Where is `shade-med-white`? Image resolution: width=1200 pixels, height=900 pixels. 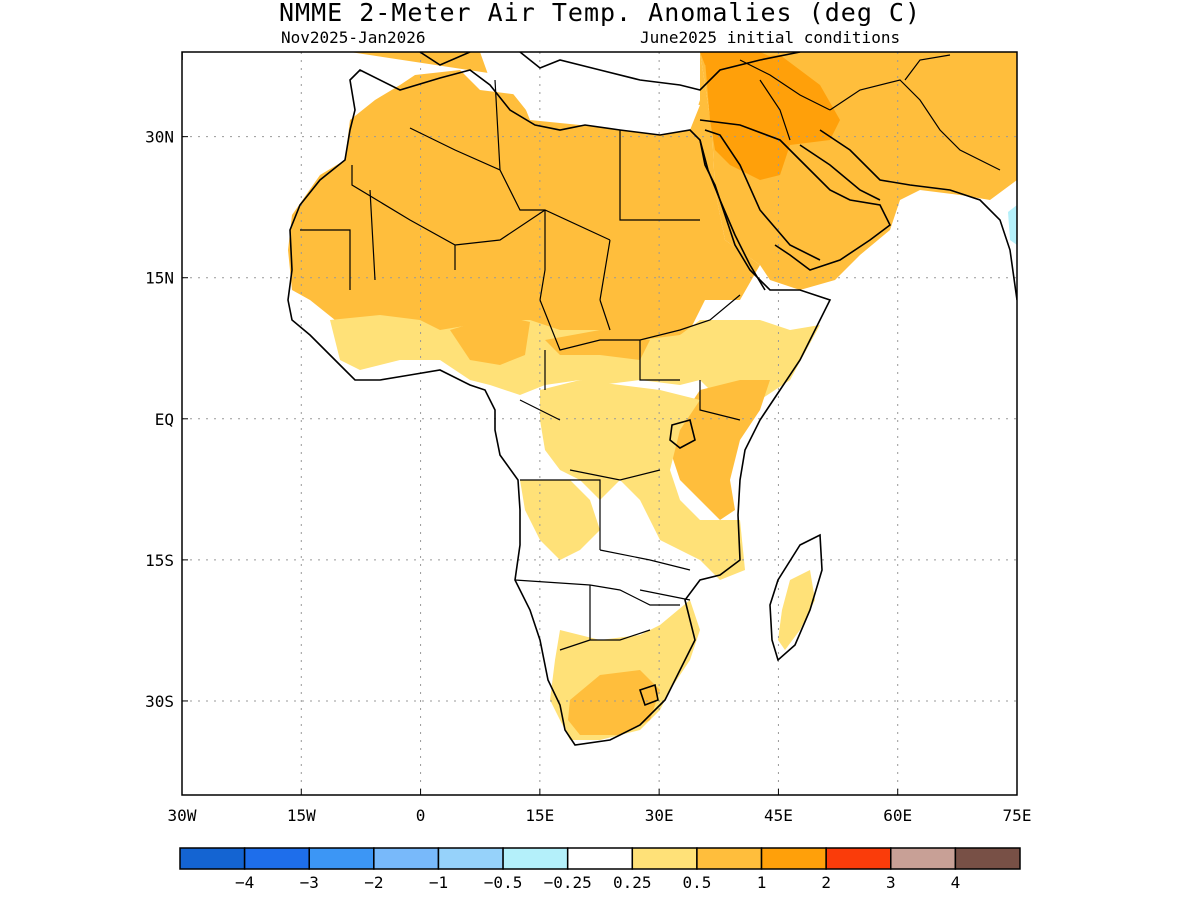 shade-med-white is located at coordinates (590, 91).